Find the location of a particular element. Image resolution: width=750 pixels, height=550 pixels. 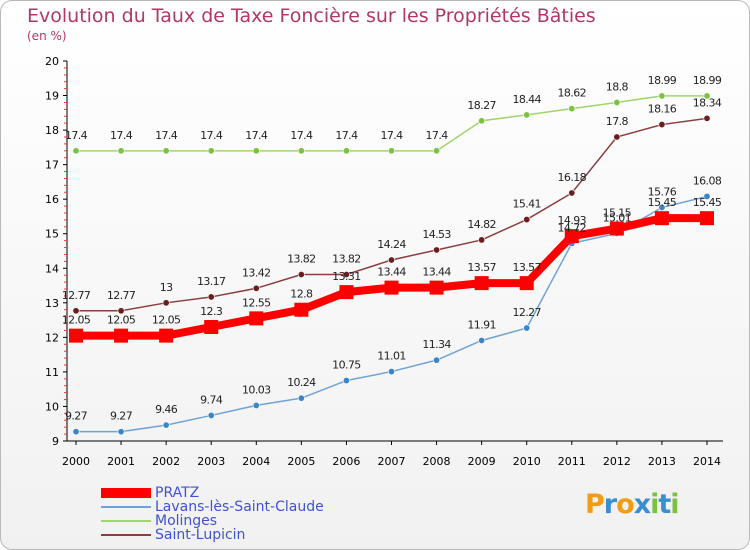

data-label: 12.55 is located at coordinates (256, 302).